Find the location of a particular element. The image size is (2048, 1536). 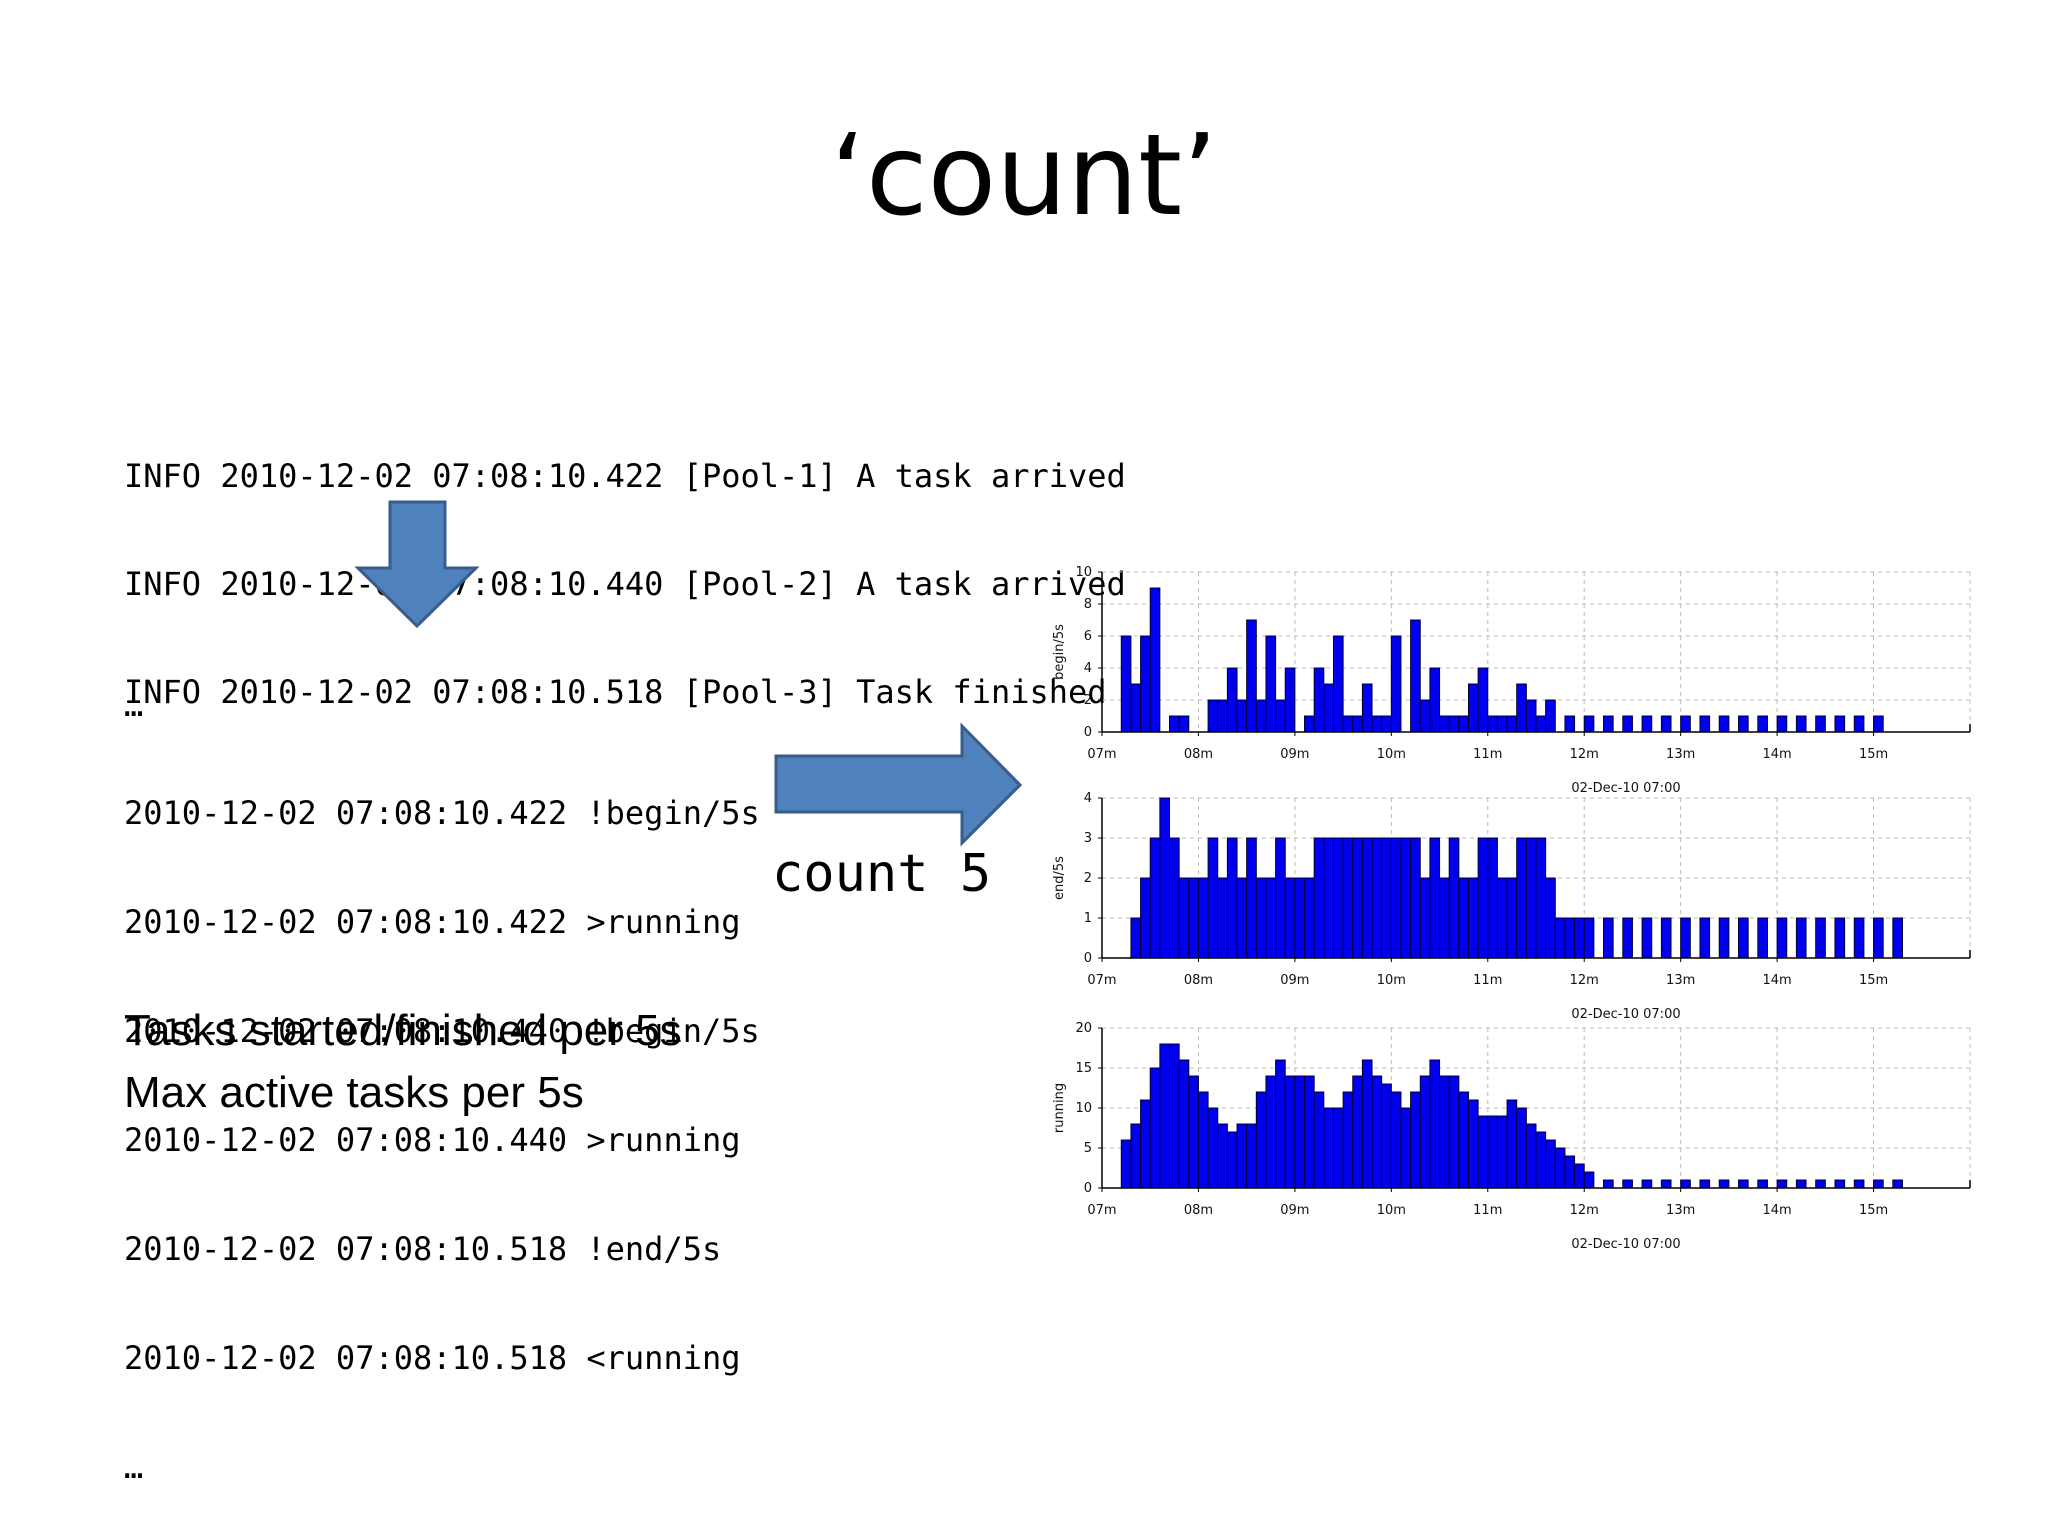

x-axis-title: 02-Dec-10 07:00 is located at coordinates (1625, 1244).